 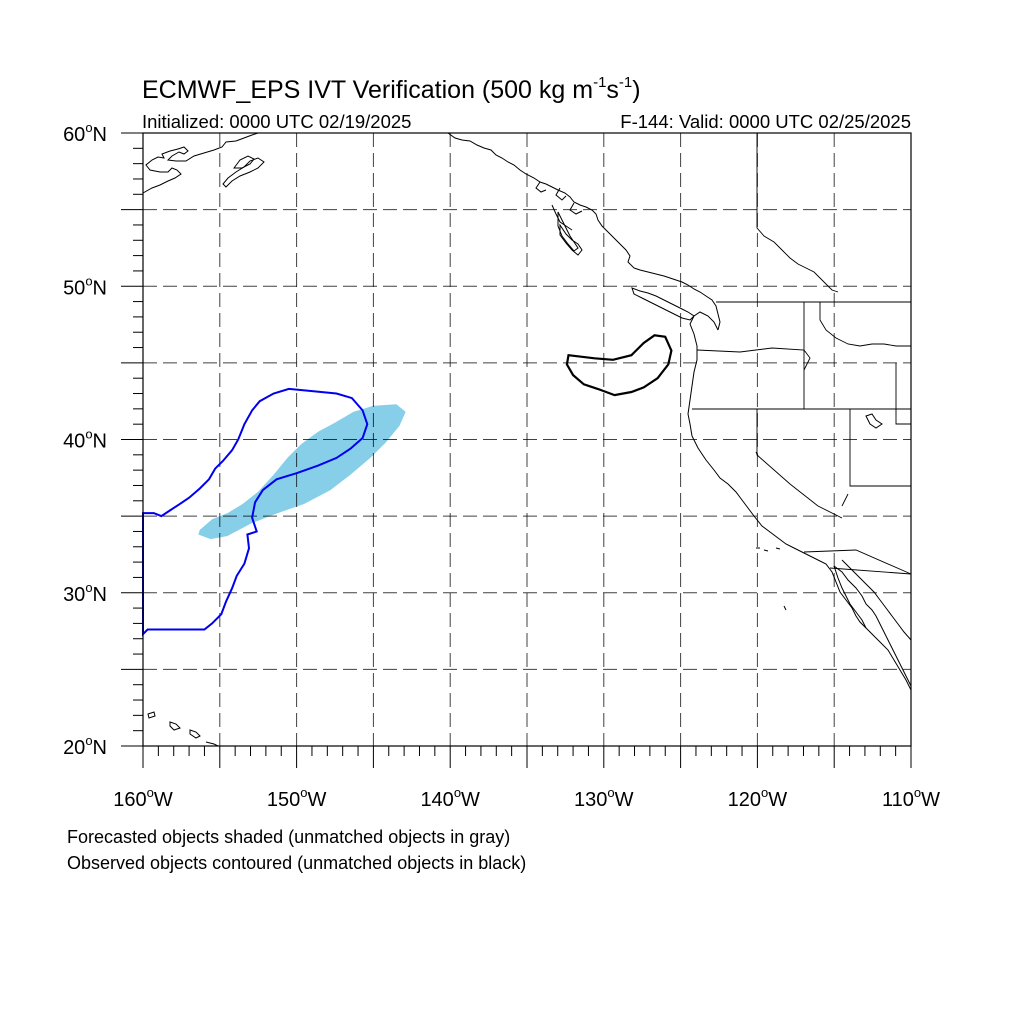 What do you see at coordinates (604, 798) in the screenshot?
I see `lon-tick-label: 130oW` at bounding box center [604, 798].